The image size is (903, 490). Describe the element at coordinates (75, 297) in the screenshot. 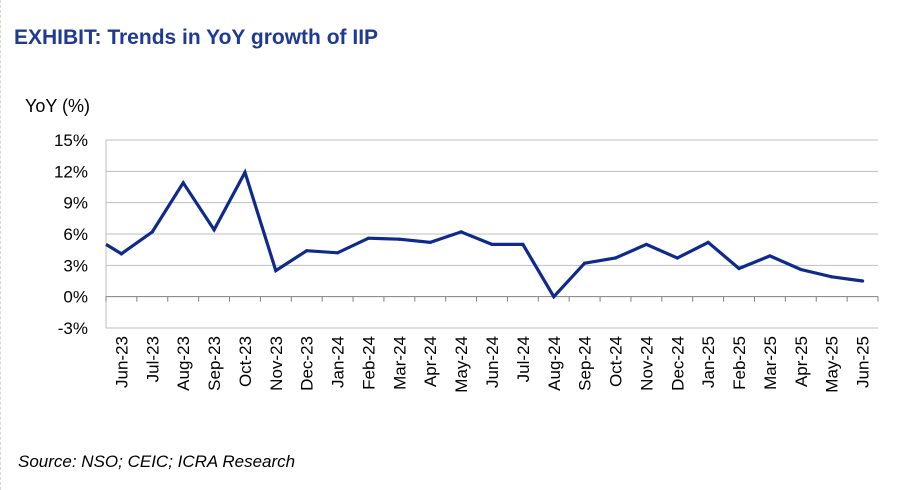

I see `y-tick-label: 0%` at that location.